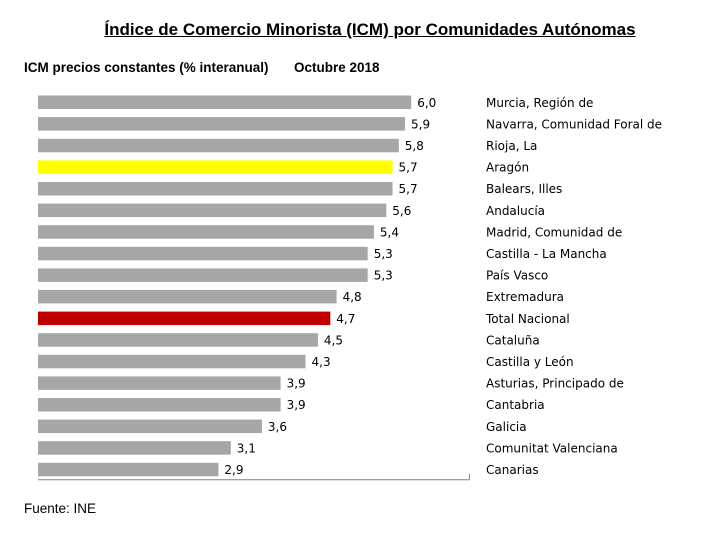 This screenshot has width=710, height=539. I want to click on category-label: Murcia, Región de, so click(539, 103).